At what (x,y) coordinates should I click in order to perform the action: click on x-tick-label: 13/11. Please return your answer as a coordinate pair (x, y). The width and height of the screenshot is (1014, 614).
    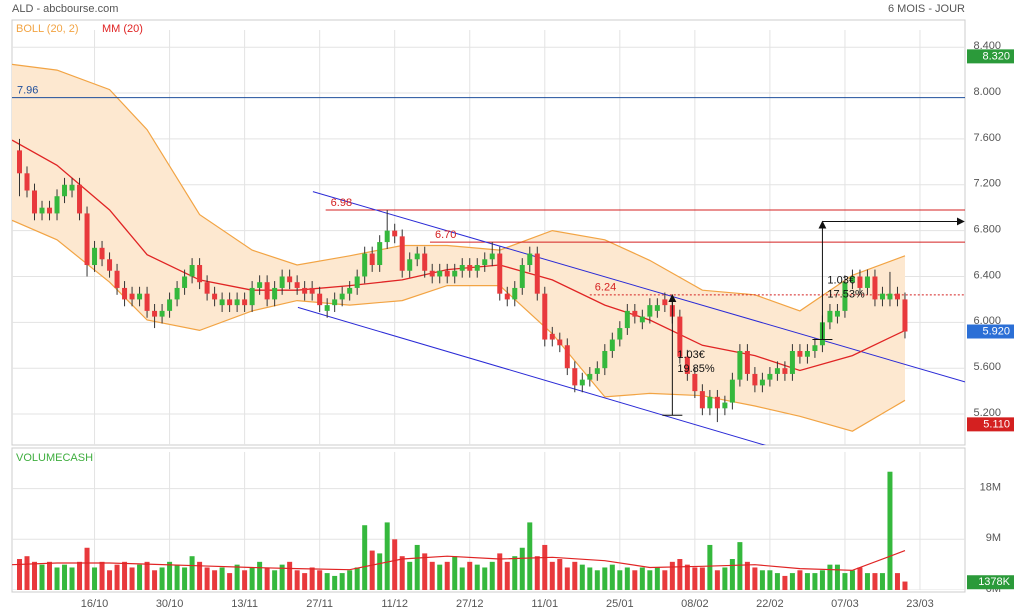
    Looking at the image, I should click on (244, 604).